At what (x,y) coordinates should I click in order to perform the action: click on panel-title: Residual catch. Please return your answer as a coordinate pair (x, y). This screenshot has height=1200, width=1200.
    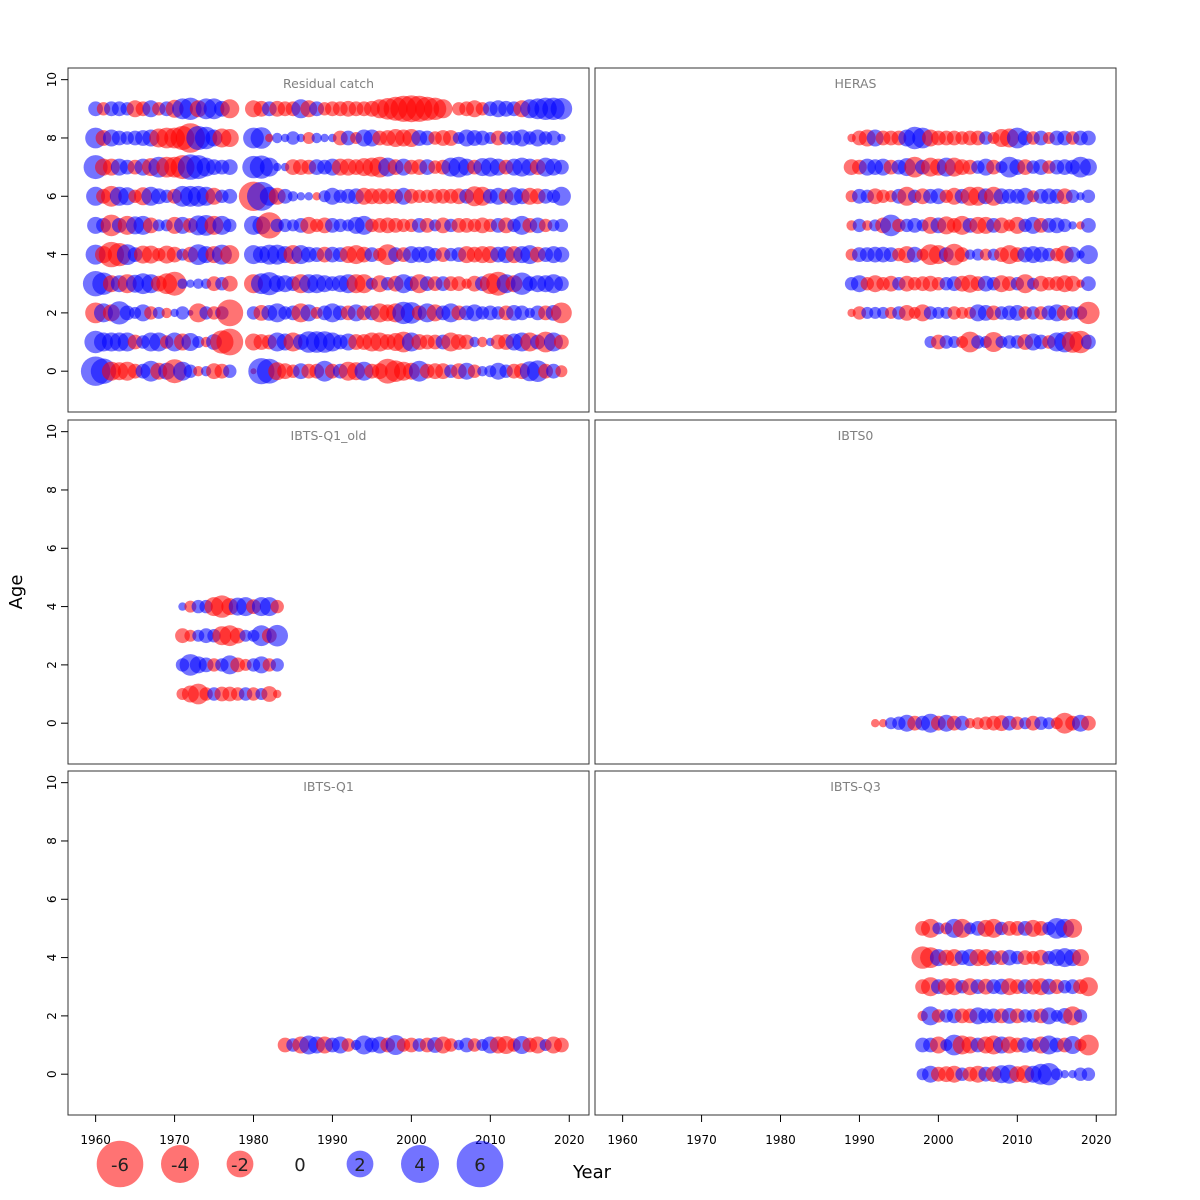
    Looking at the image, I should click on (328, 83).